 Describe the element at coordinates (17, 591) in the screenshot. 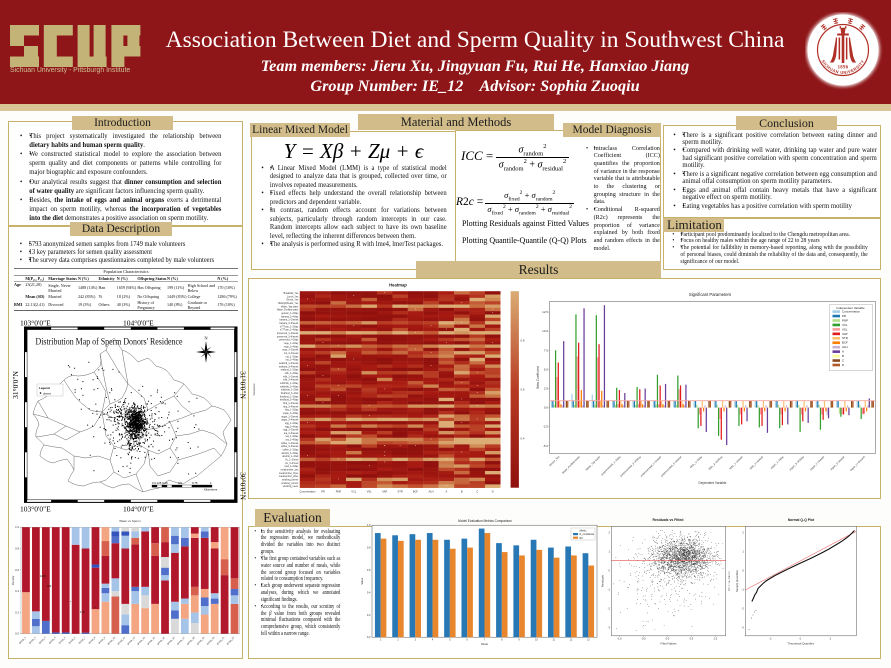

I see `svg-text: 0.4` at that location.